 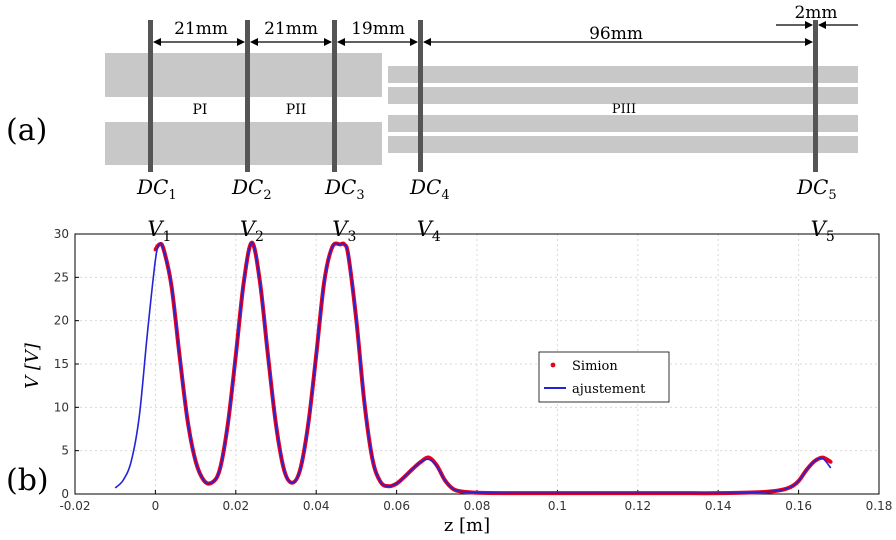 What do you see at coordinates (879, 506) in the screenshot?
I see `x-tick-label: 0.18` at bounding box center [879, 506].